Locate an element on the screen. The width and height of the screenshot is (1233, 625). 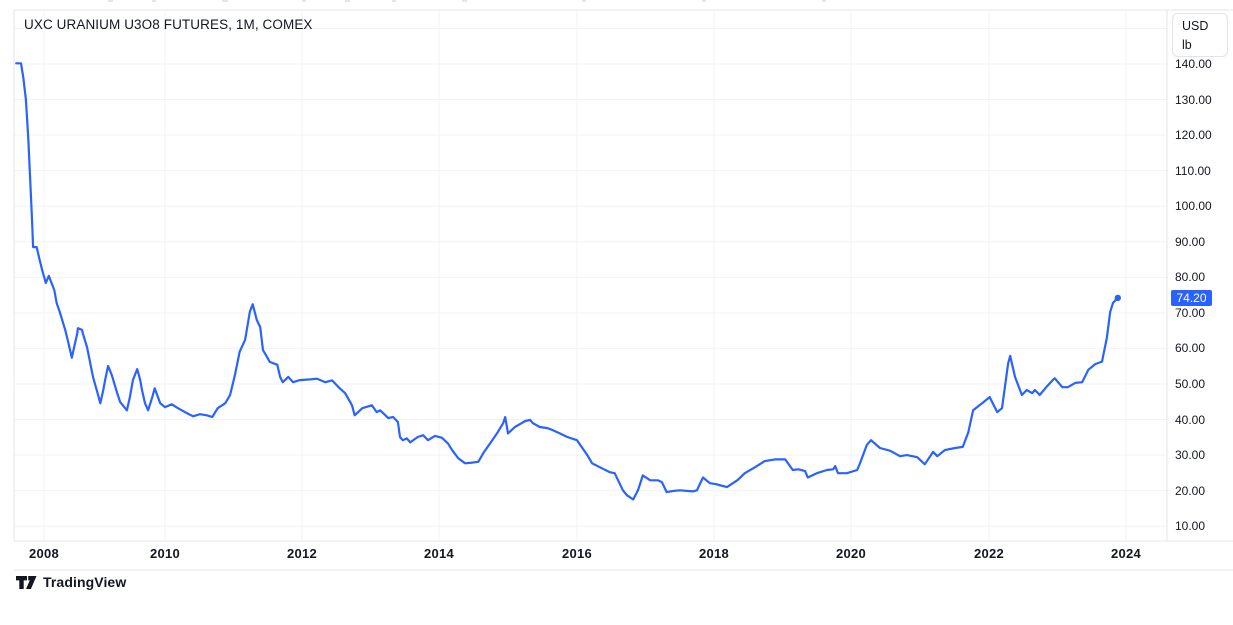
time-axis-label: 2008 is located at coordinates (44, 553).